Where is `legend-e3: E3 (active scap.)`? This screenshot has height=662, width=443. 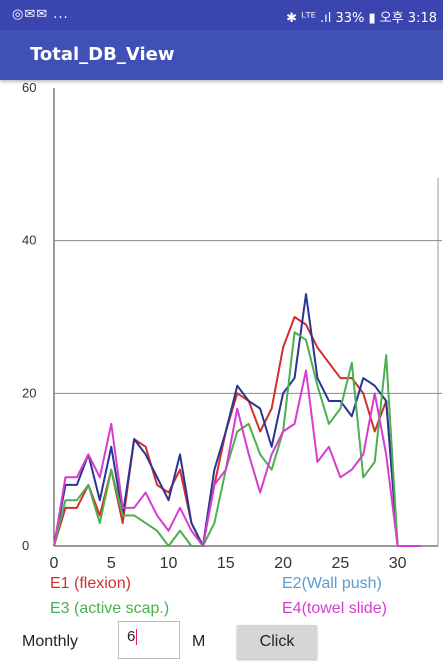 legend-e3: E3 (active scap.) is located at coordinates (109, 609).